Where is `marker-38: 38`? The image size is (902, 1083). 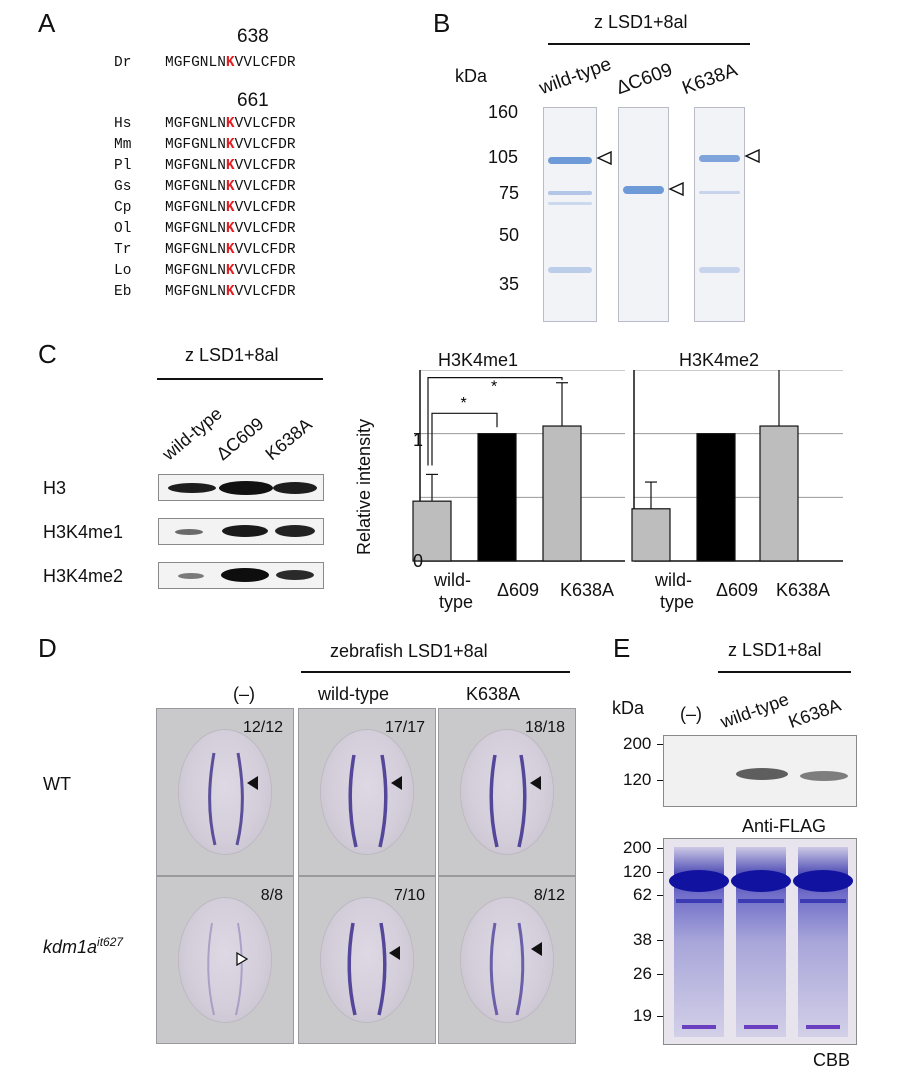 marker-38: 38 is located at coordinates (642, 939).